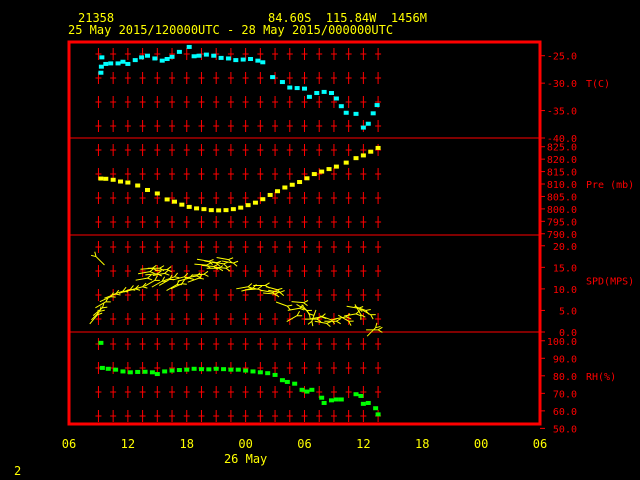 The height and width of the screenshot is (480, 640). Describe the element at coordinates (598, 84) in the screenshot. I see `temperature-axis-label: T(C)` at that location.